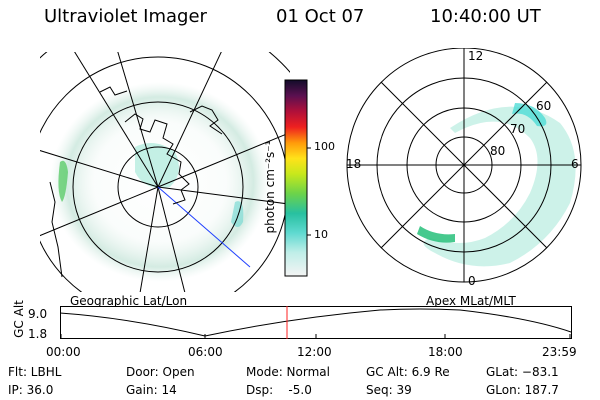  What do you see at coordinates (353, 164) in the screenshot?
I see `mlt-label-left: 18` at bounding box center [353, 164].